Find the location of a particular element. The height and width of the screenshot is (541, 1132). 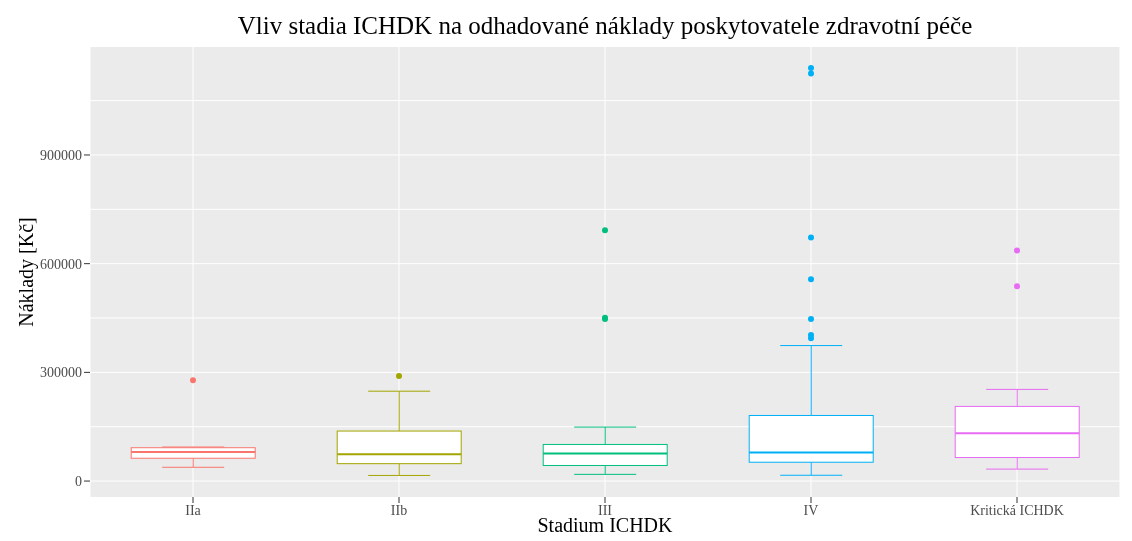

y-tick-label: 900000 is located at coordinates (61, 155).